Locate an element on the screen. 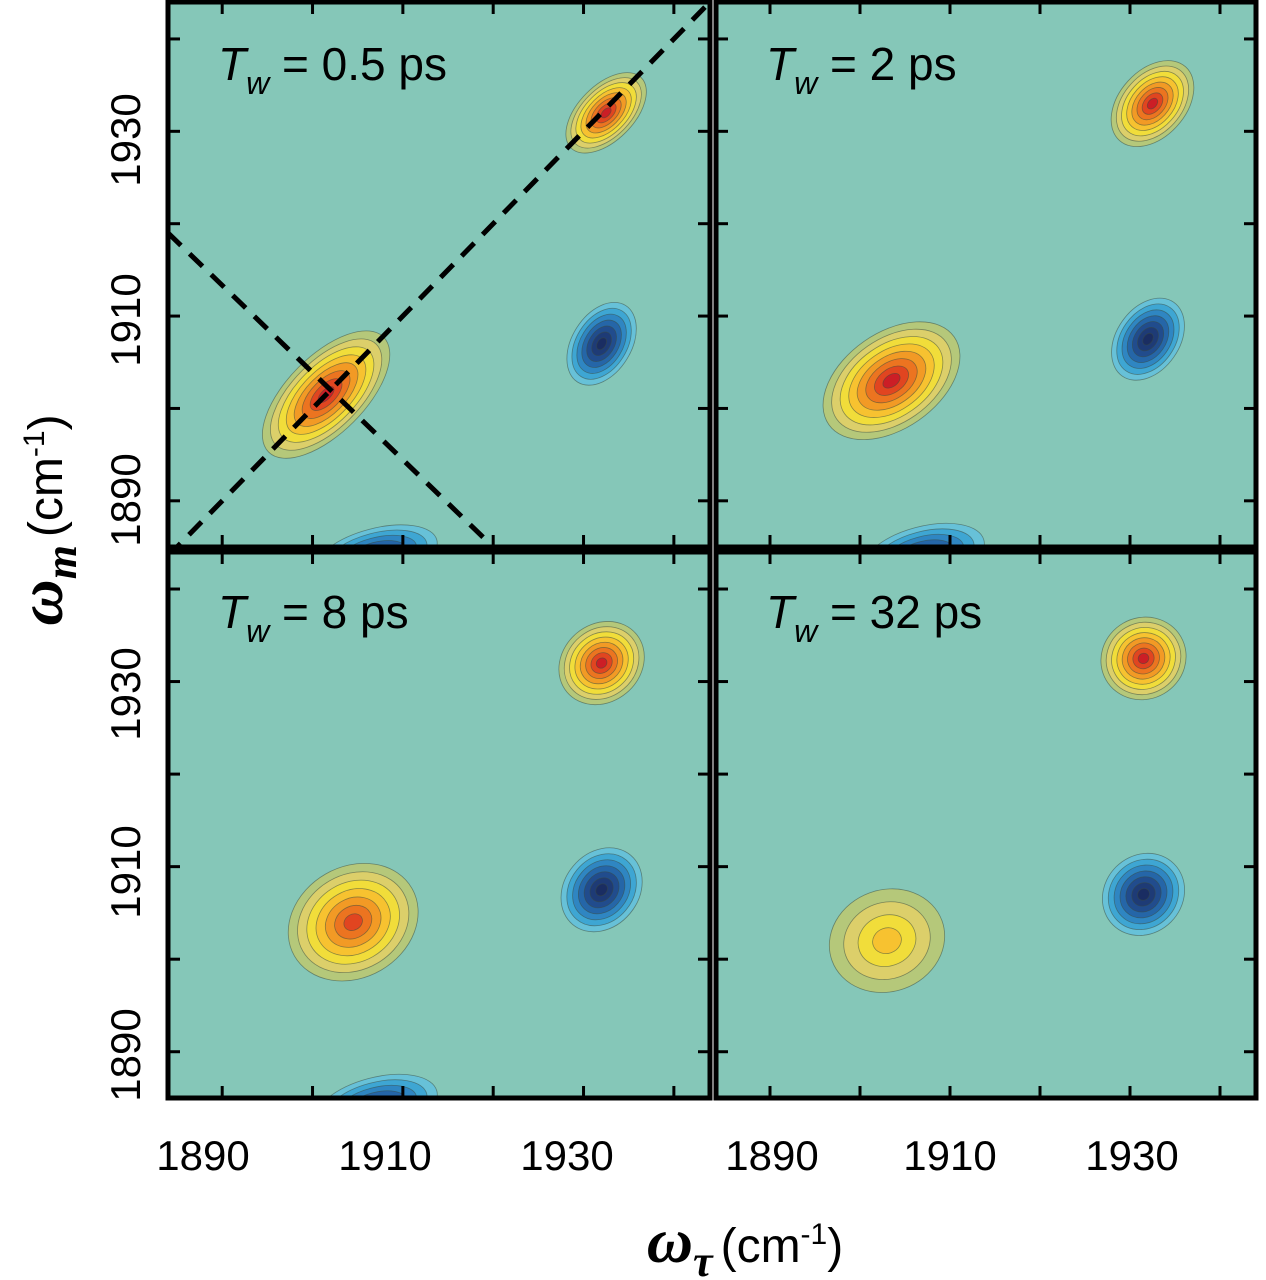 The width and height of the screenshot is (1266, 1280). y-tick-labels: 1930 1910 1890 1930 1910 1890 is located at coordinates (125, 597).